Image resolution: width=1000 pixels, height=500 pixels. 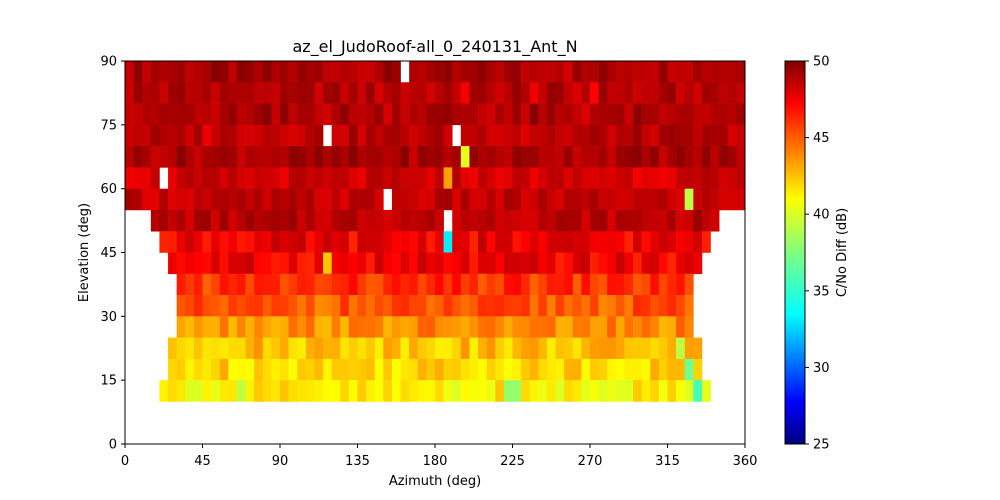 What do you see at coordinates (202, 461) in the screenshot?
I see `x-tick-label: 45` at bounding box center [202, 461].